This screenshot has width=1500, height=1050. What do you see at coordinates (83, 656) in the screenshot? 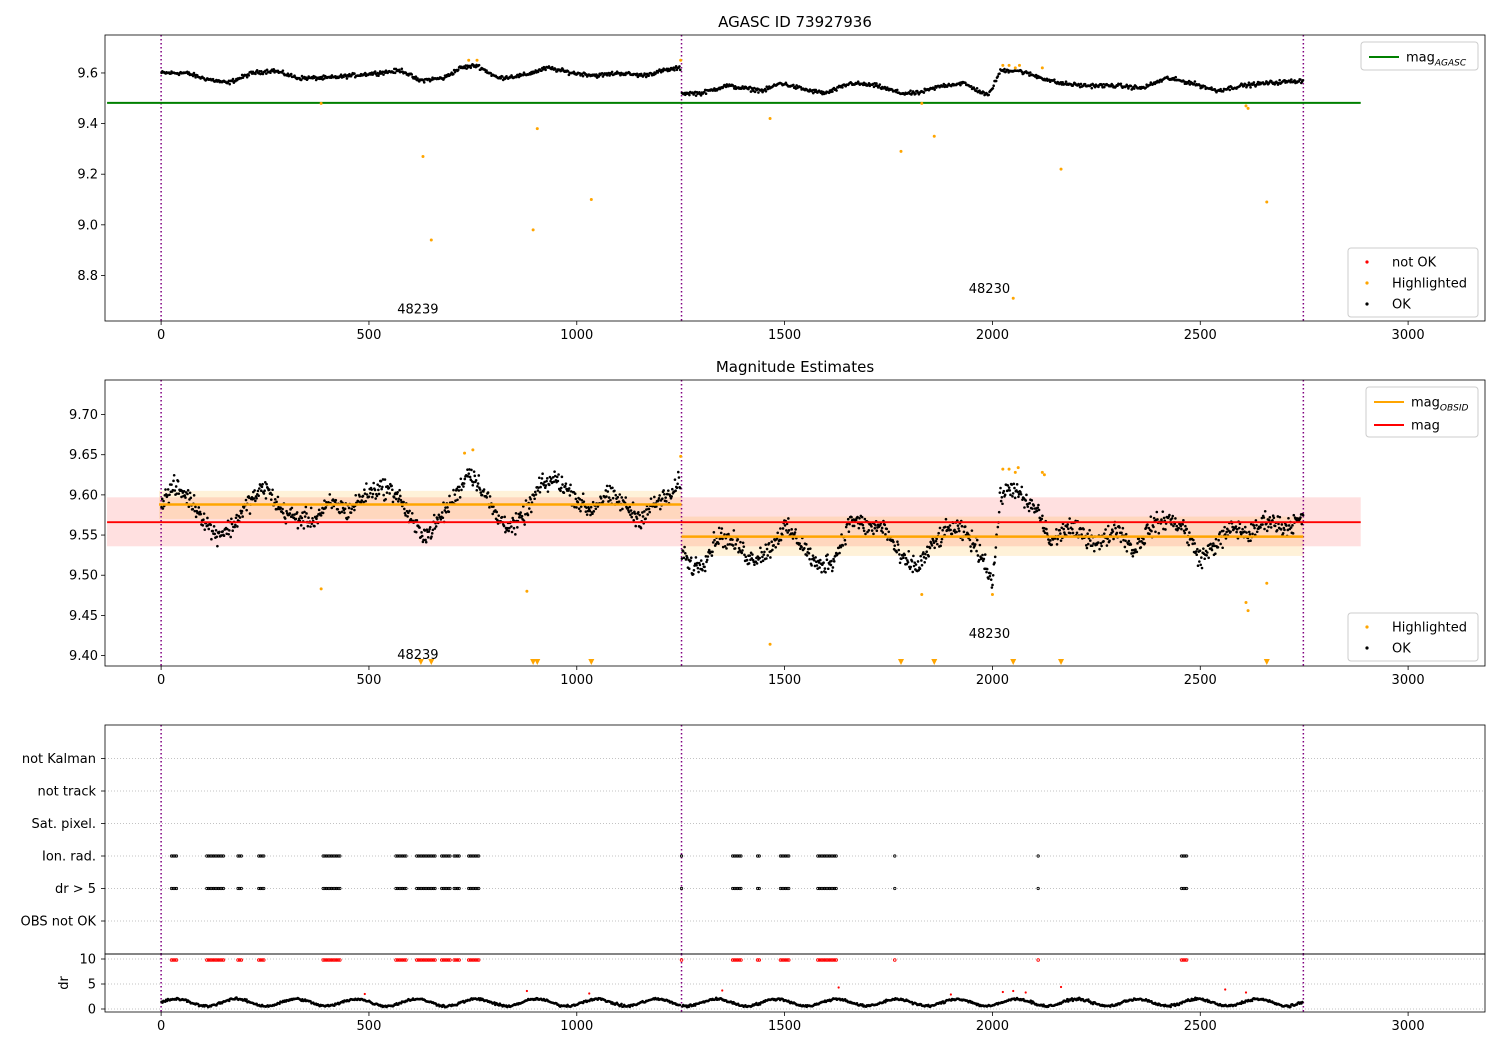
I see `y-tick-label: 9.40` at bounding box center [83, 656].